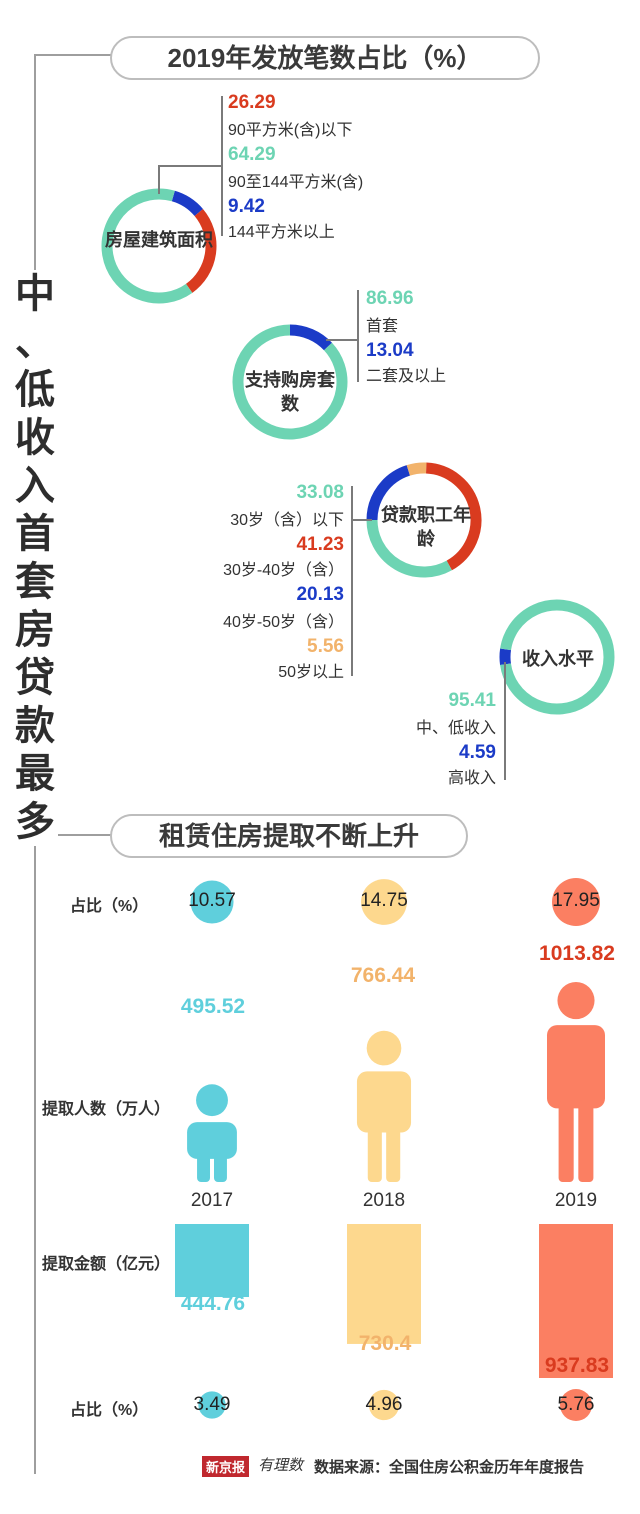 The image size is (640, 1514). I want to click on vertical-title-char: 贷, so click(35, 678).